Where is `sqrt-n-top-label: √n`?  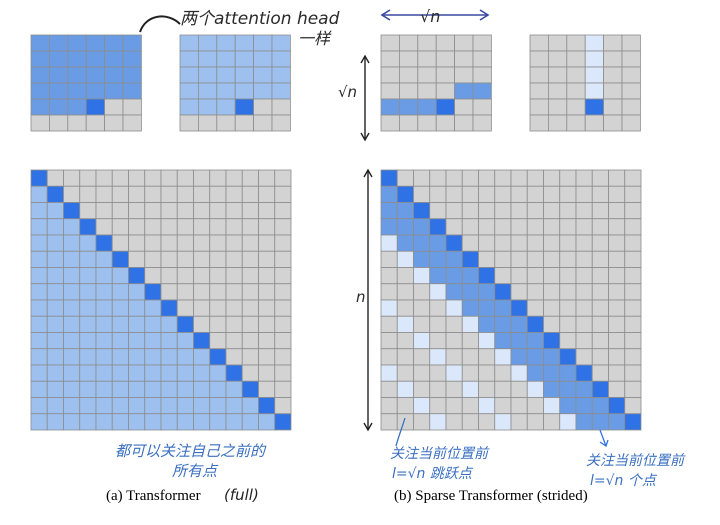 sqrt-n-top-label: √n is located at coordinates (430, 16).